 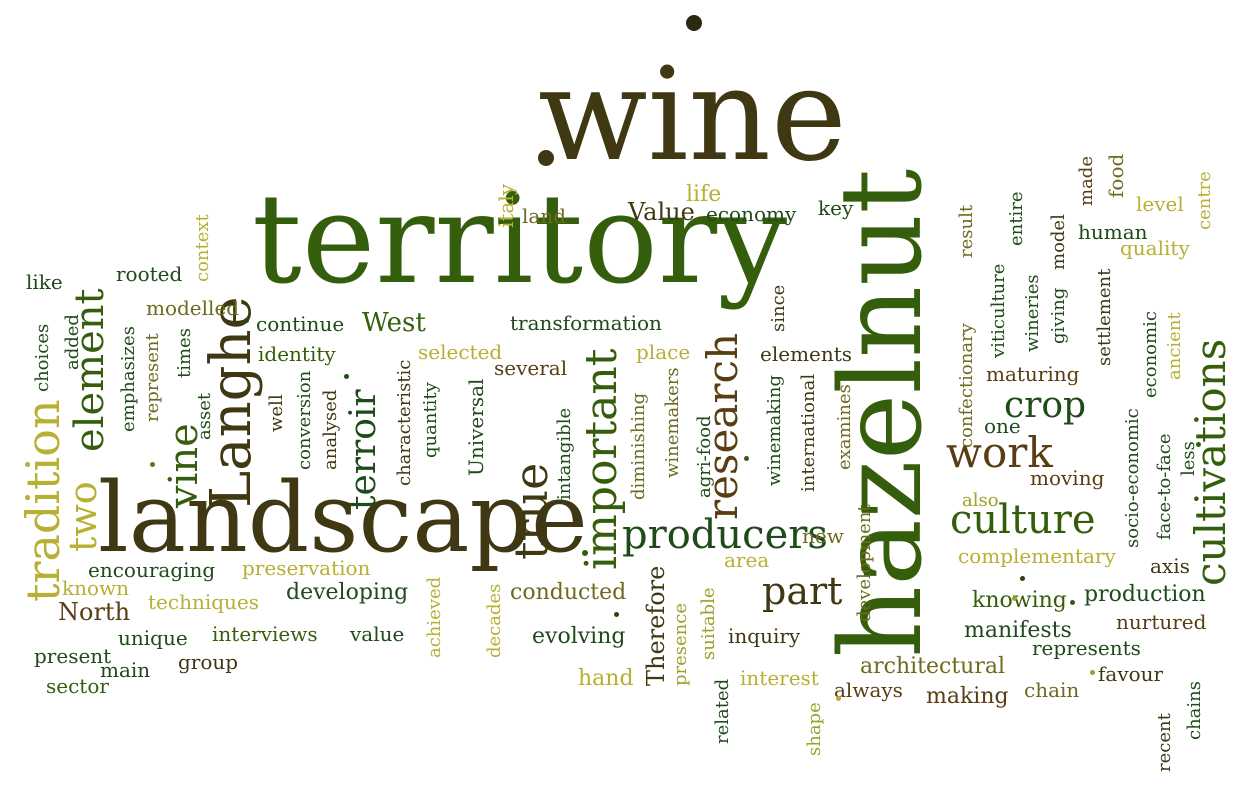 I want to click on word-wineries: wineries, so click(x=1032, y=313).